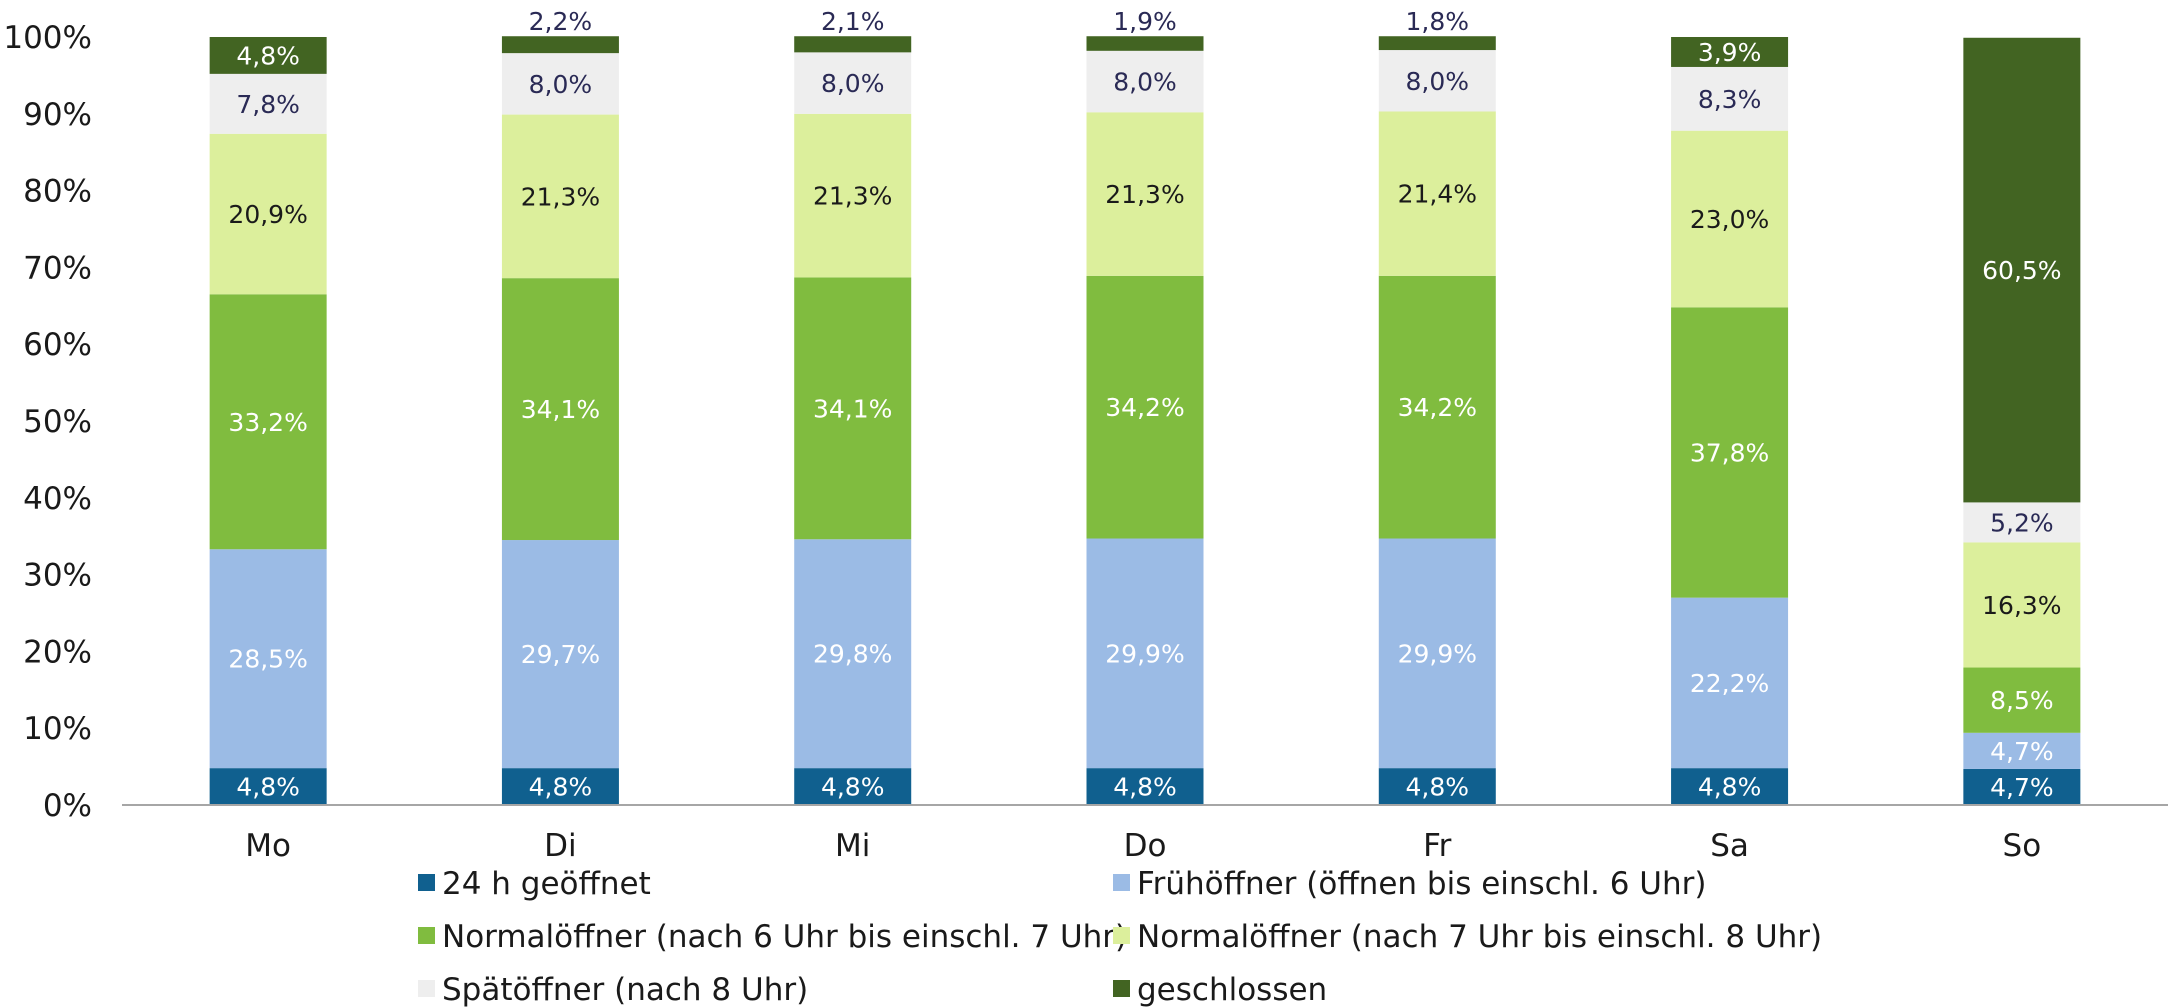 The image size is (2176, 1007). I want to click on y-tick-label: 100%, so click(47, 38).